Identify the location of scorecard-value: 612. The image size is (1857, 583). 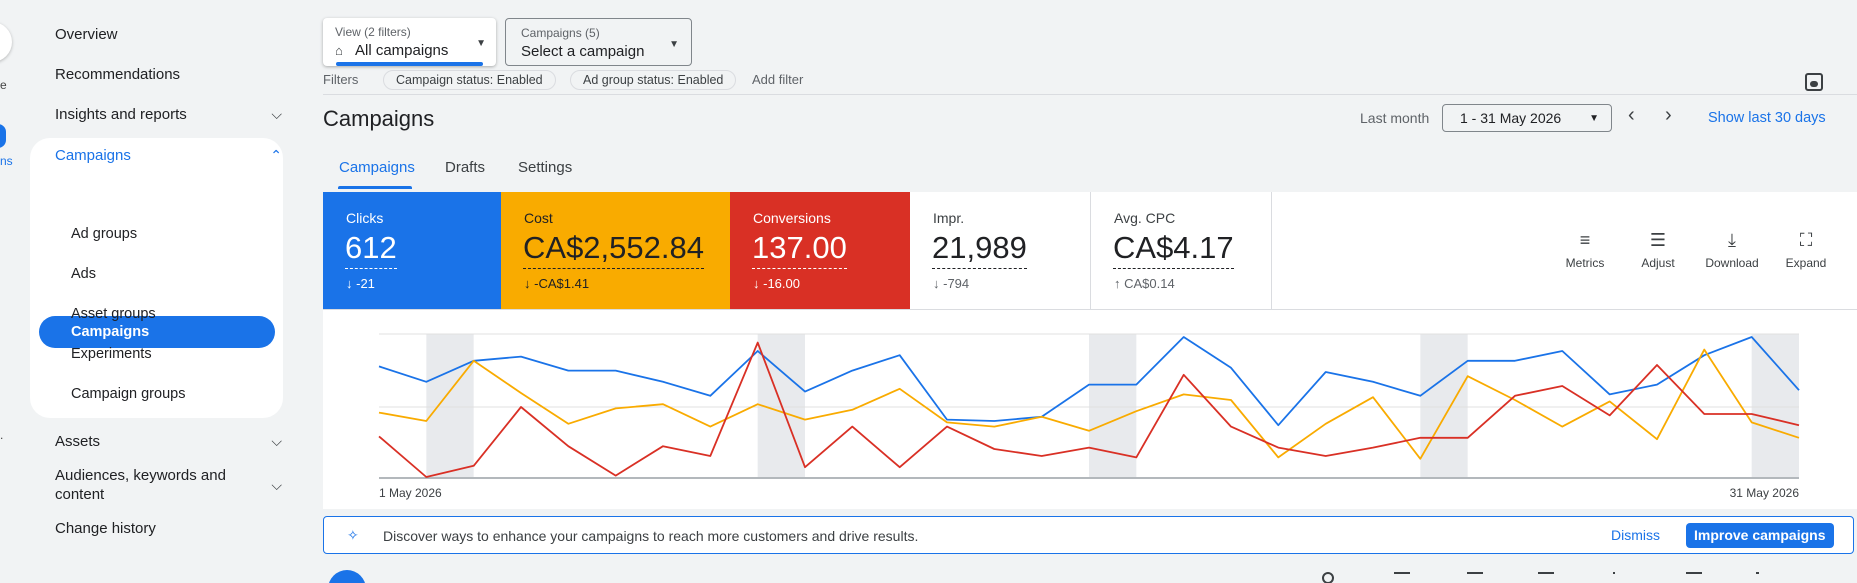
(371, 249).